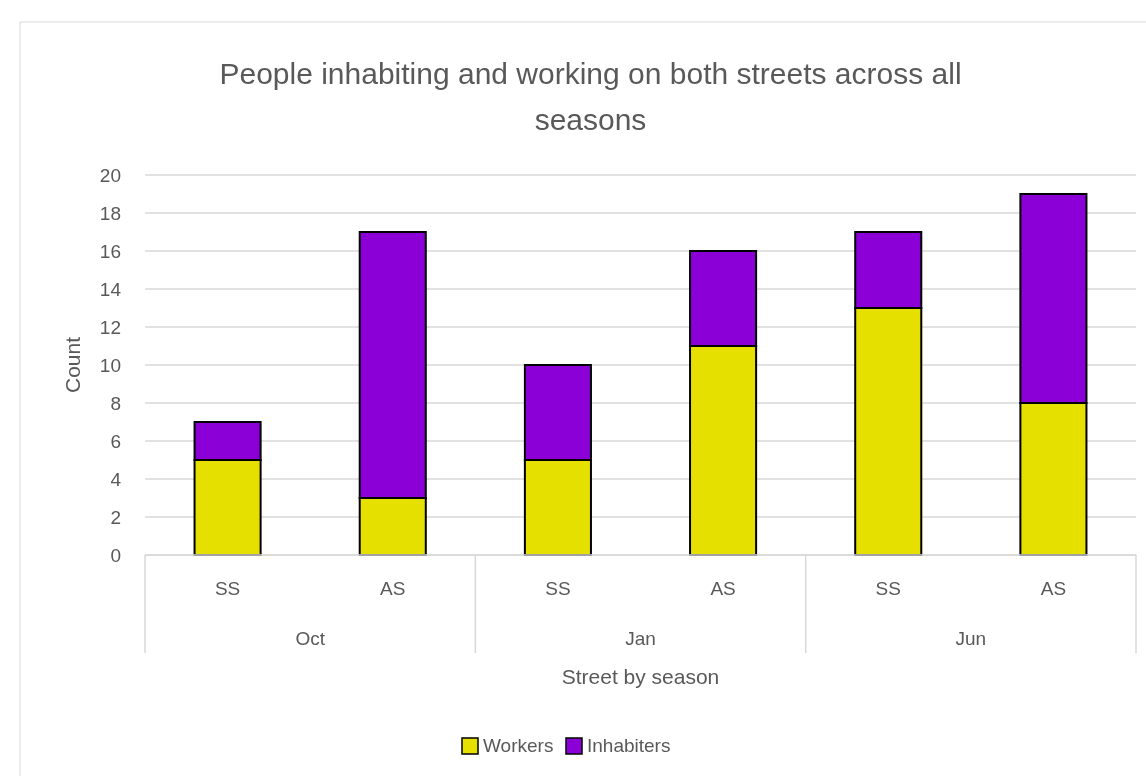 The image size is (1146, 776). Describe the element at coordinates (310, 638) in the screenshot. I see `text: Oct` at that location.